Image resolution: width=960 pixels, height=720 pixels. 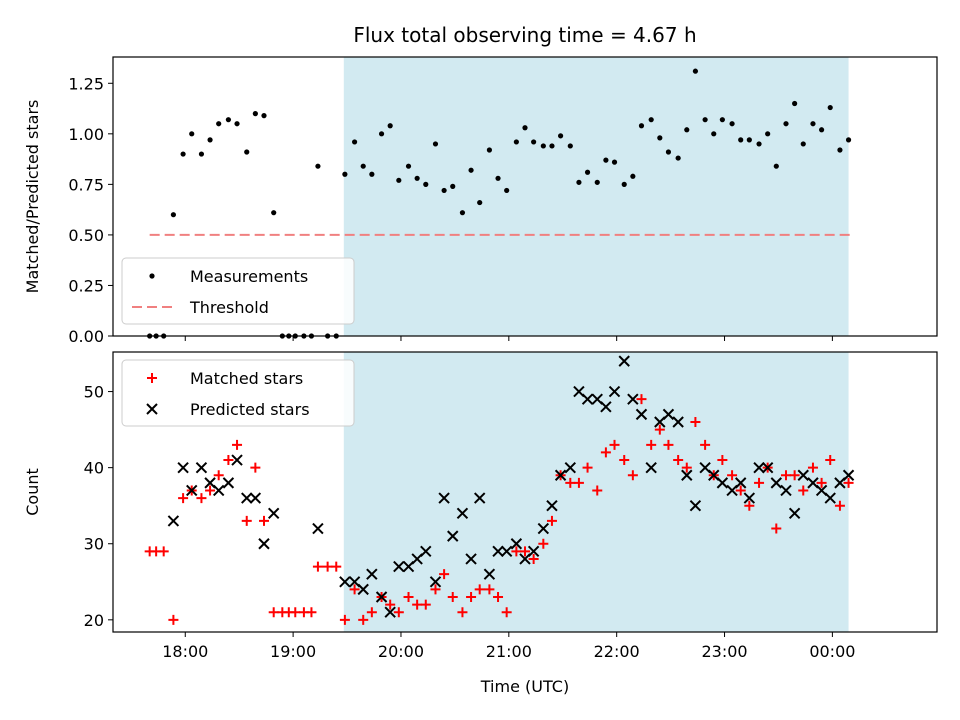 What do you see at coordinates (32, 492) in the screenshot?
I see `count-y-axis-title: Count` at bounding box center [32, 492].